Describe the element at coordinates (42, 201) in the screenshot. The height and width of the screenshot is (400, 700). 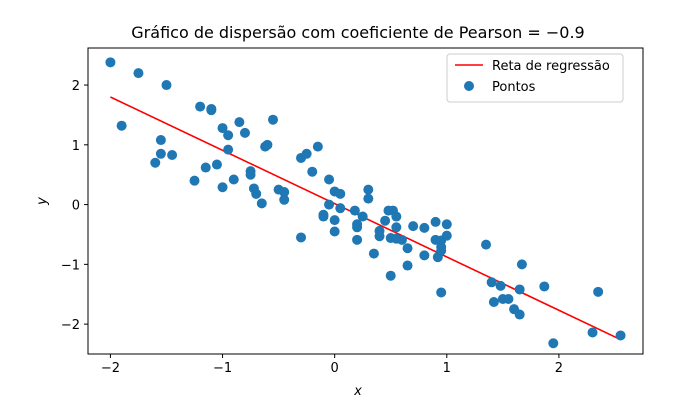
I see `y-axis-label: y` at that location.